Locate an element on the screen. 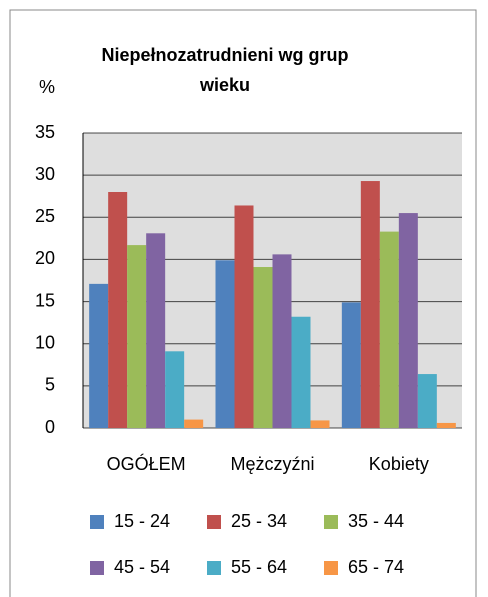 The width and height of the screenshot is (488, 597). chart-title: Niepełnozatrudnieni wg grup wieku is located at coordinates (225, 70).